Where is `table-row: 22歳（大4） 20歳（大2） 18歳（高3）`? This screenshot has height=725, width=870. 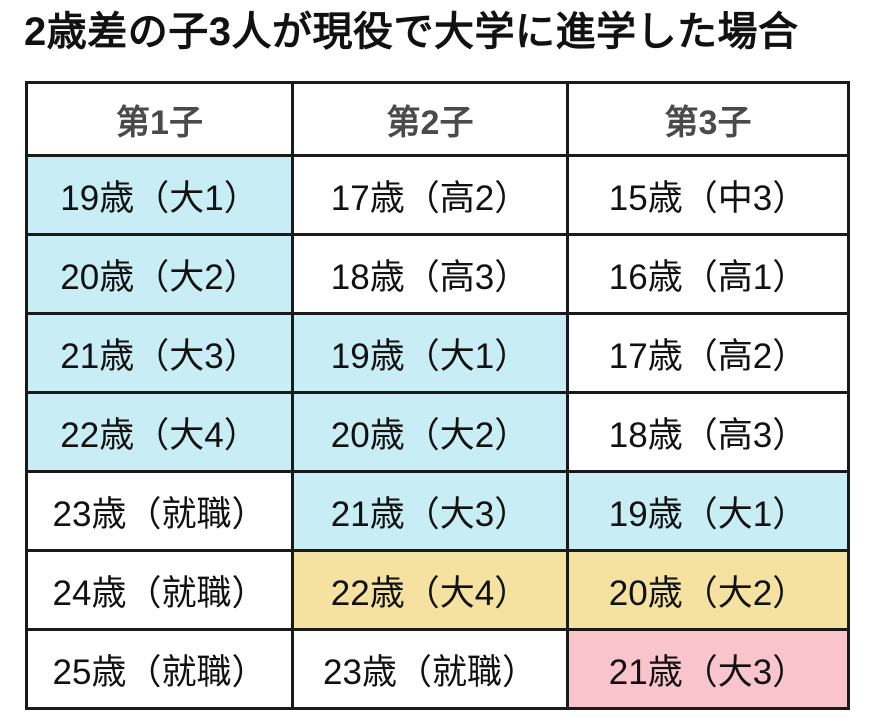
table-row: 22歳（大4） 20歳（大2） 18歳（高3） is located at coordinates (437, 432).